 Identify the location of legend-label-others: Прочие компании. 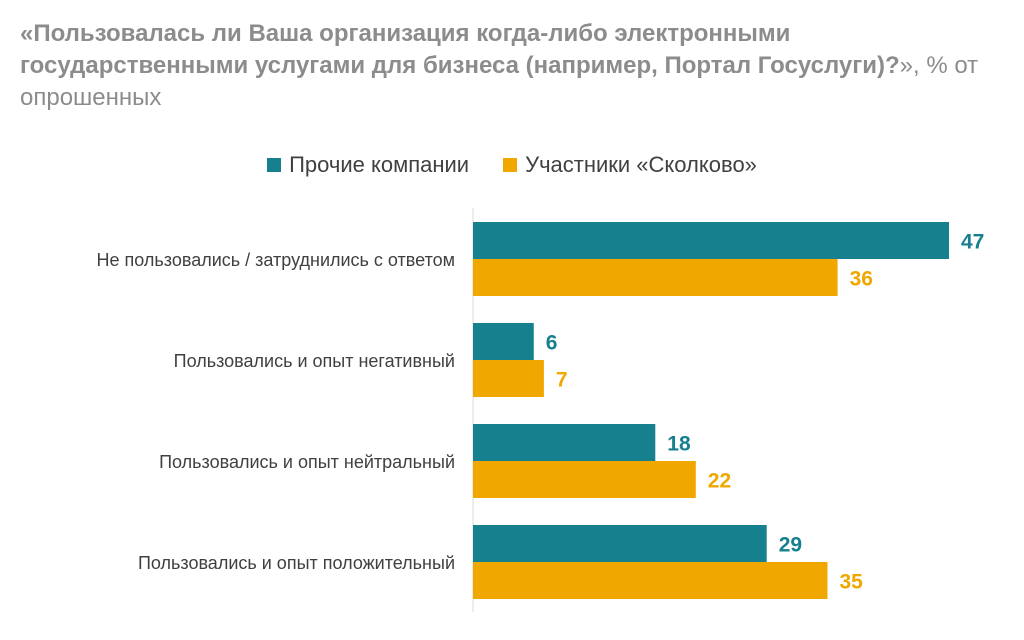
(379, 164).